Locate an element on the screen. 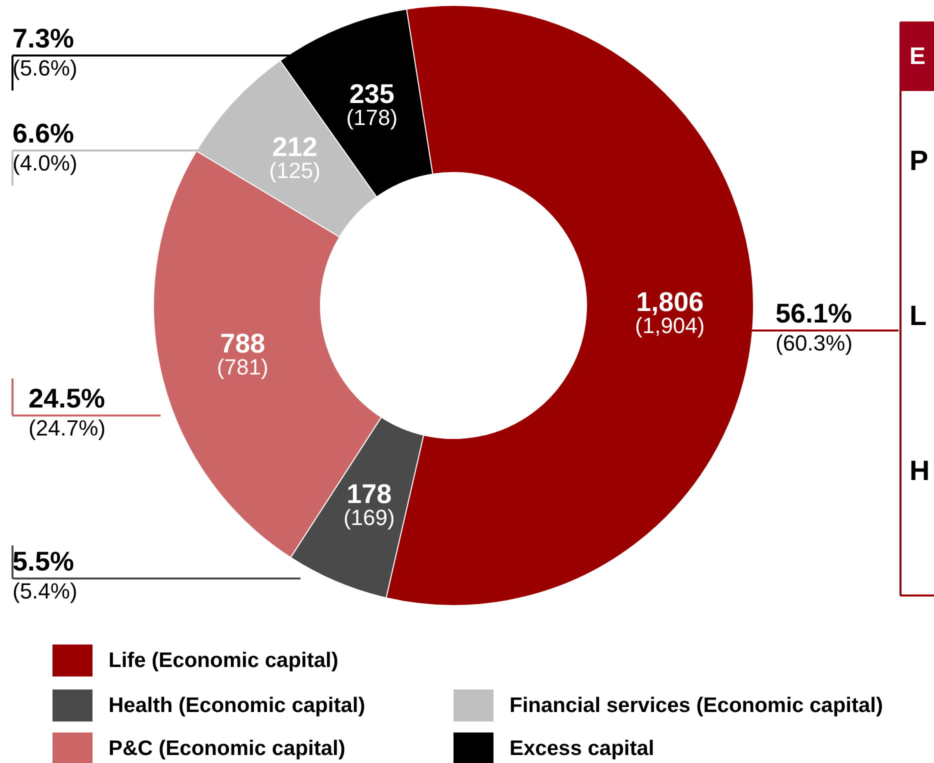 The image size is (934, 763). legend-label: P&C (Economic capital) is located at coordinates (227, 748).